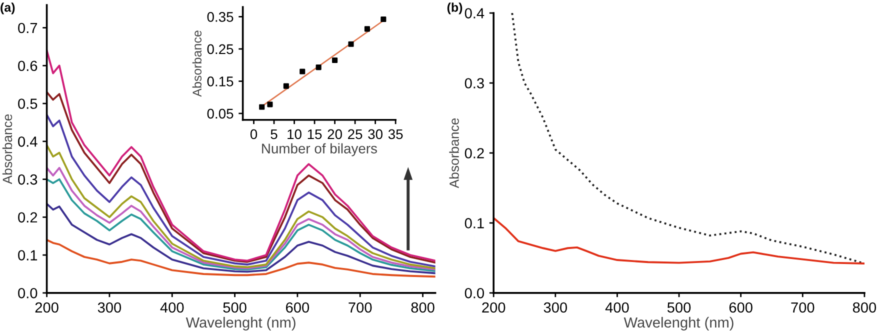  I want to click on y-tick-label: 0.35, so click(220, 17).